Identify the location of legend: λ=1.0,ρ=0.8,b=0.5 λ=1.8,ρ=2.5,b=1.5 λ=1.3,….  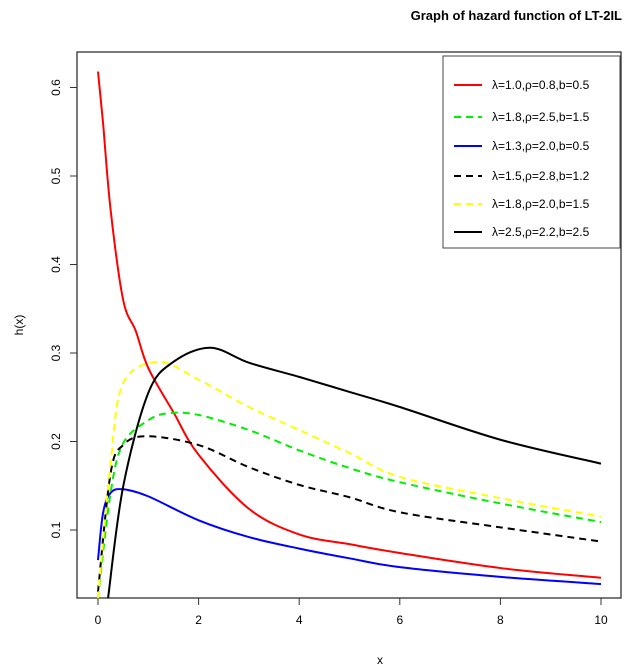
(531, 152).